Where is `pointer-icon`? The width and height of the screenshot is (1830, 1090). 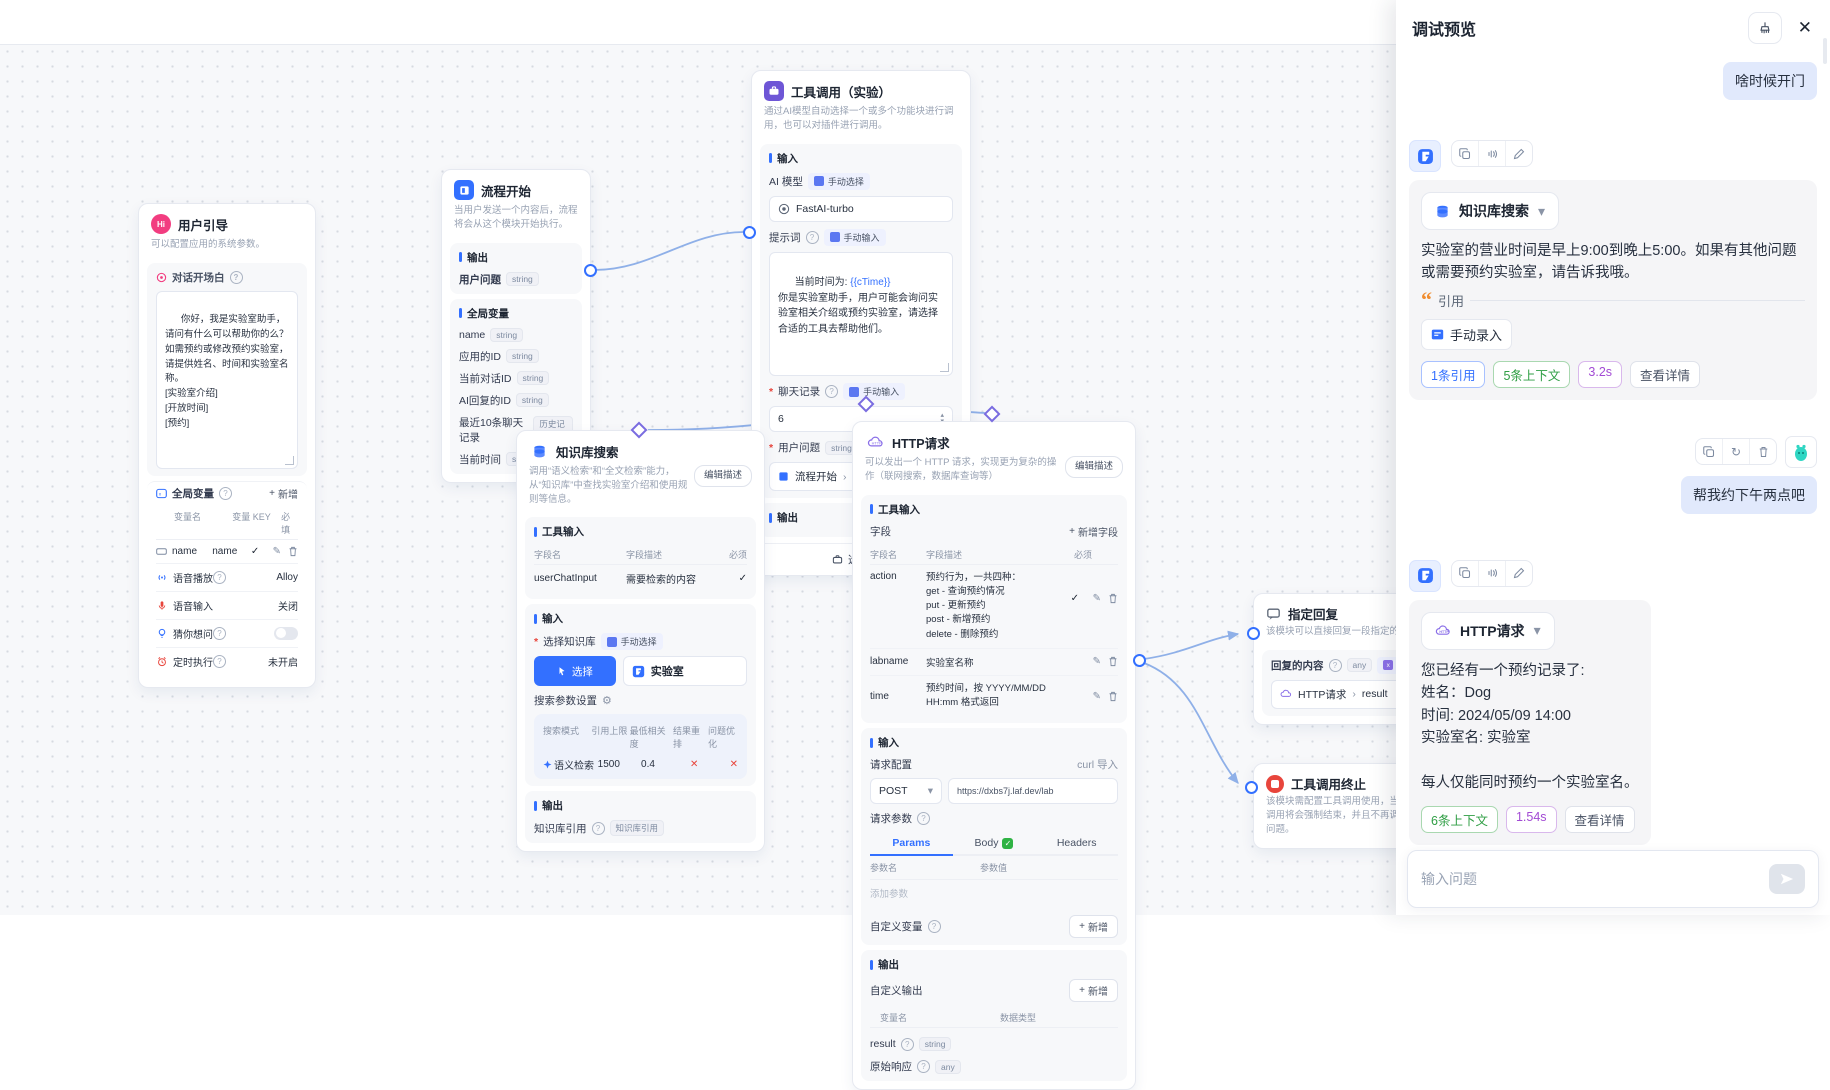
pointer-icon is located at coordinates (562, 671).